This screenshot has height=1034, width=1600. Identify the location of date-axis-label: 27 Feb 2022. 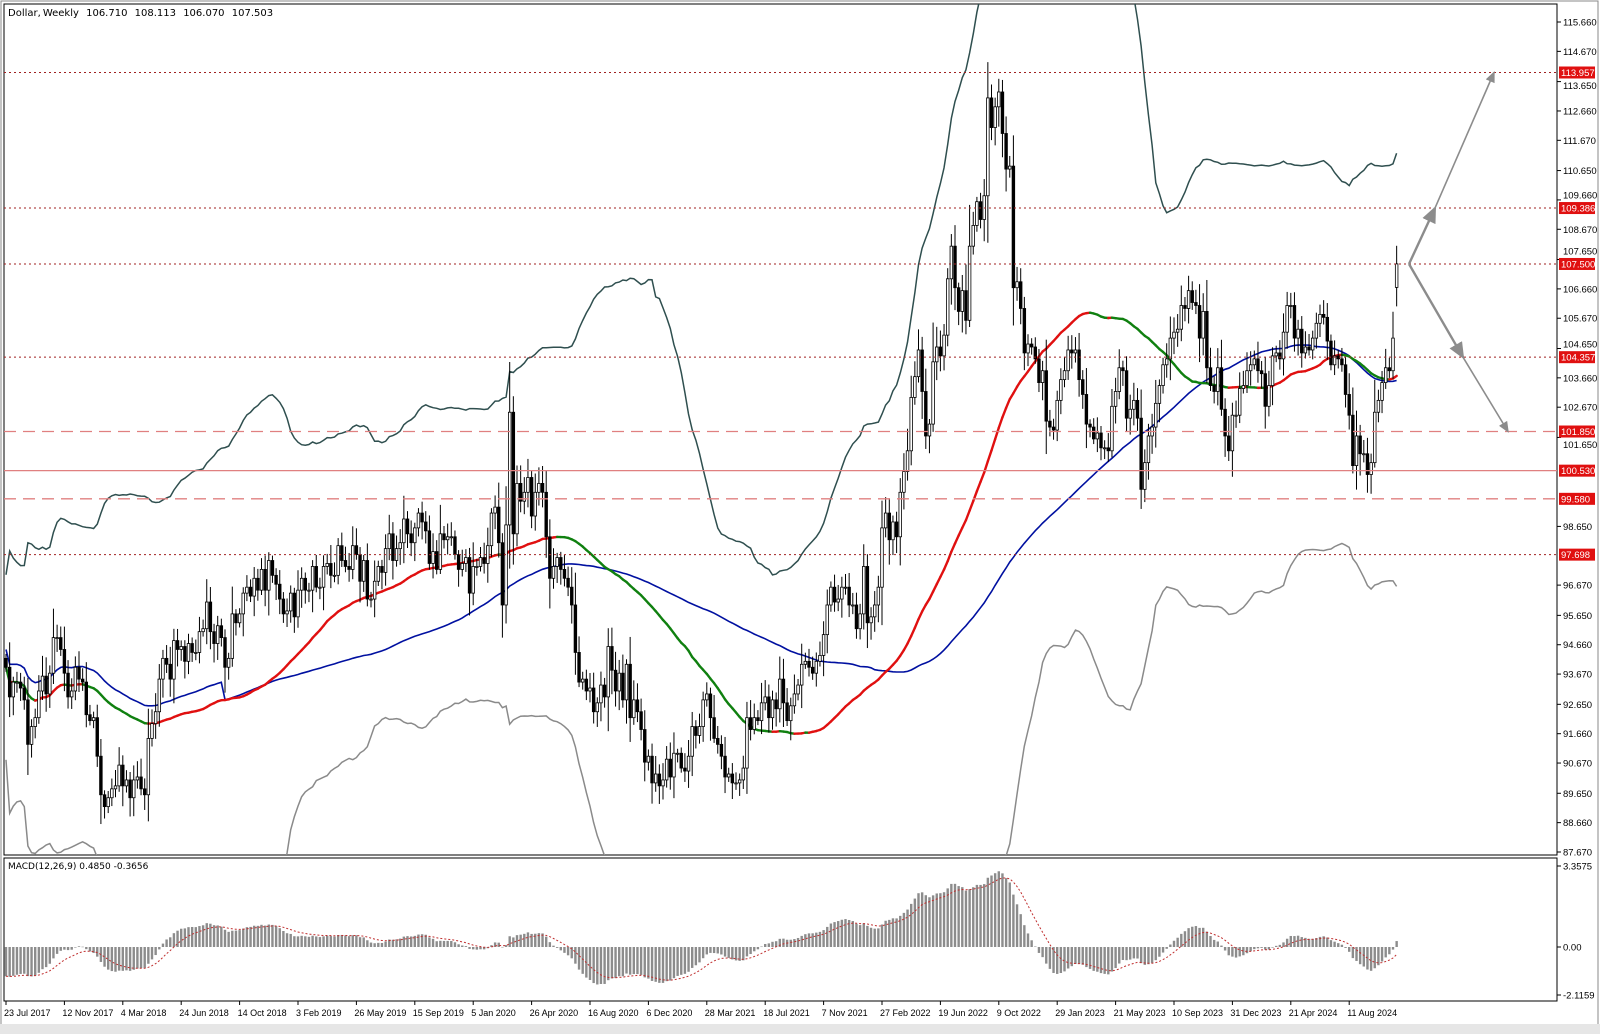
(905, 1013).